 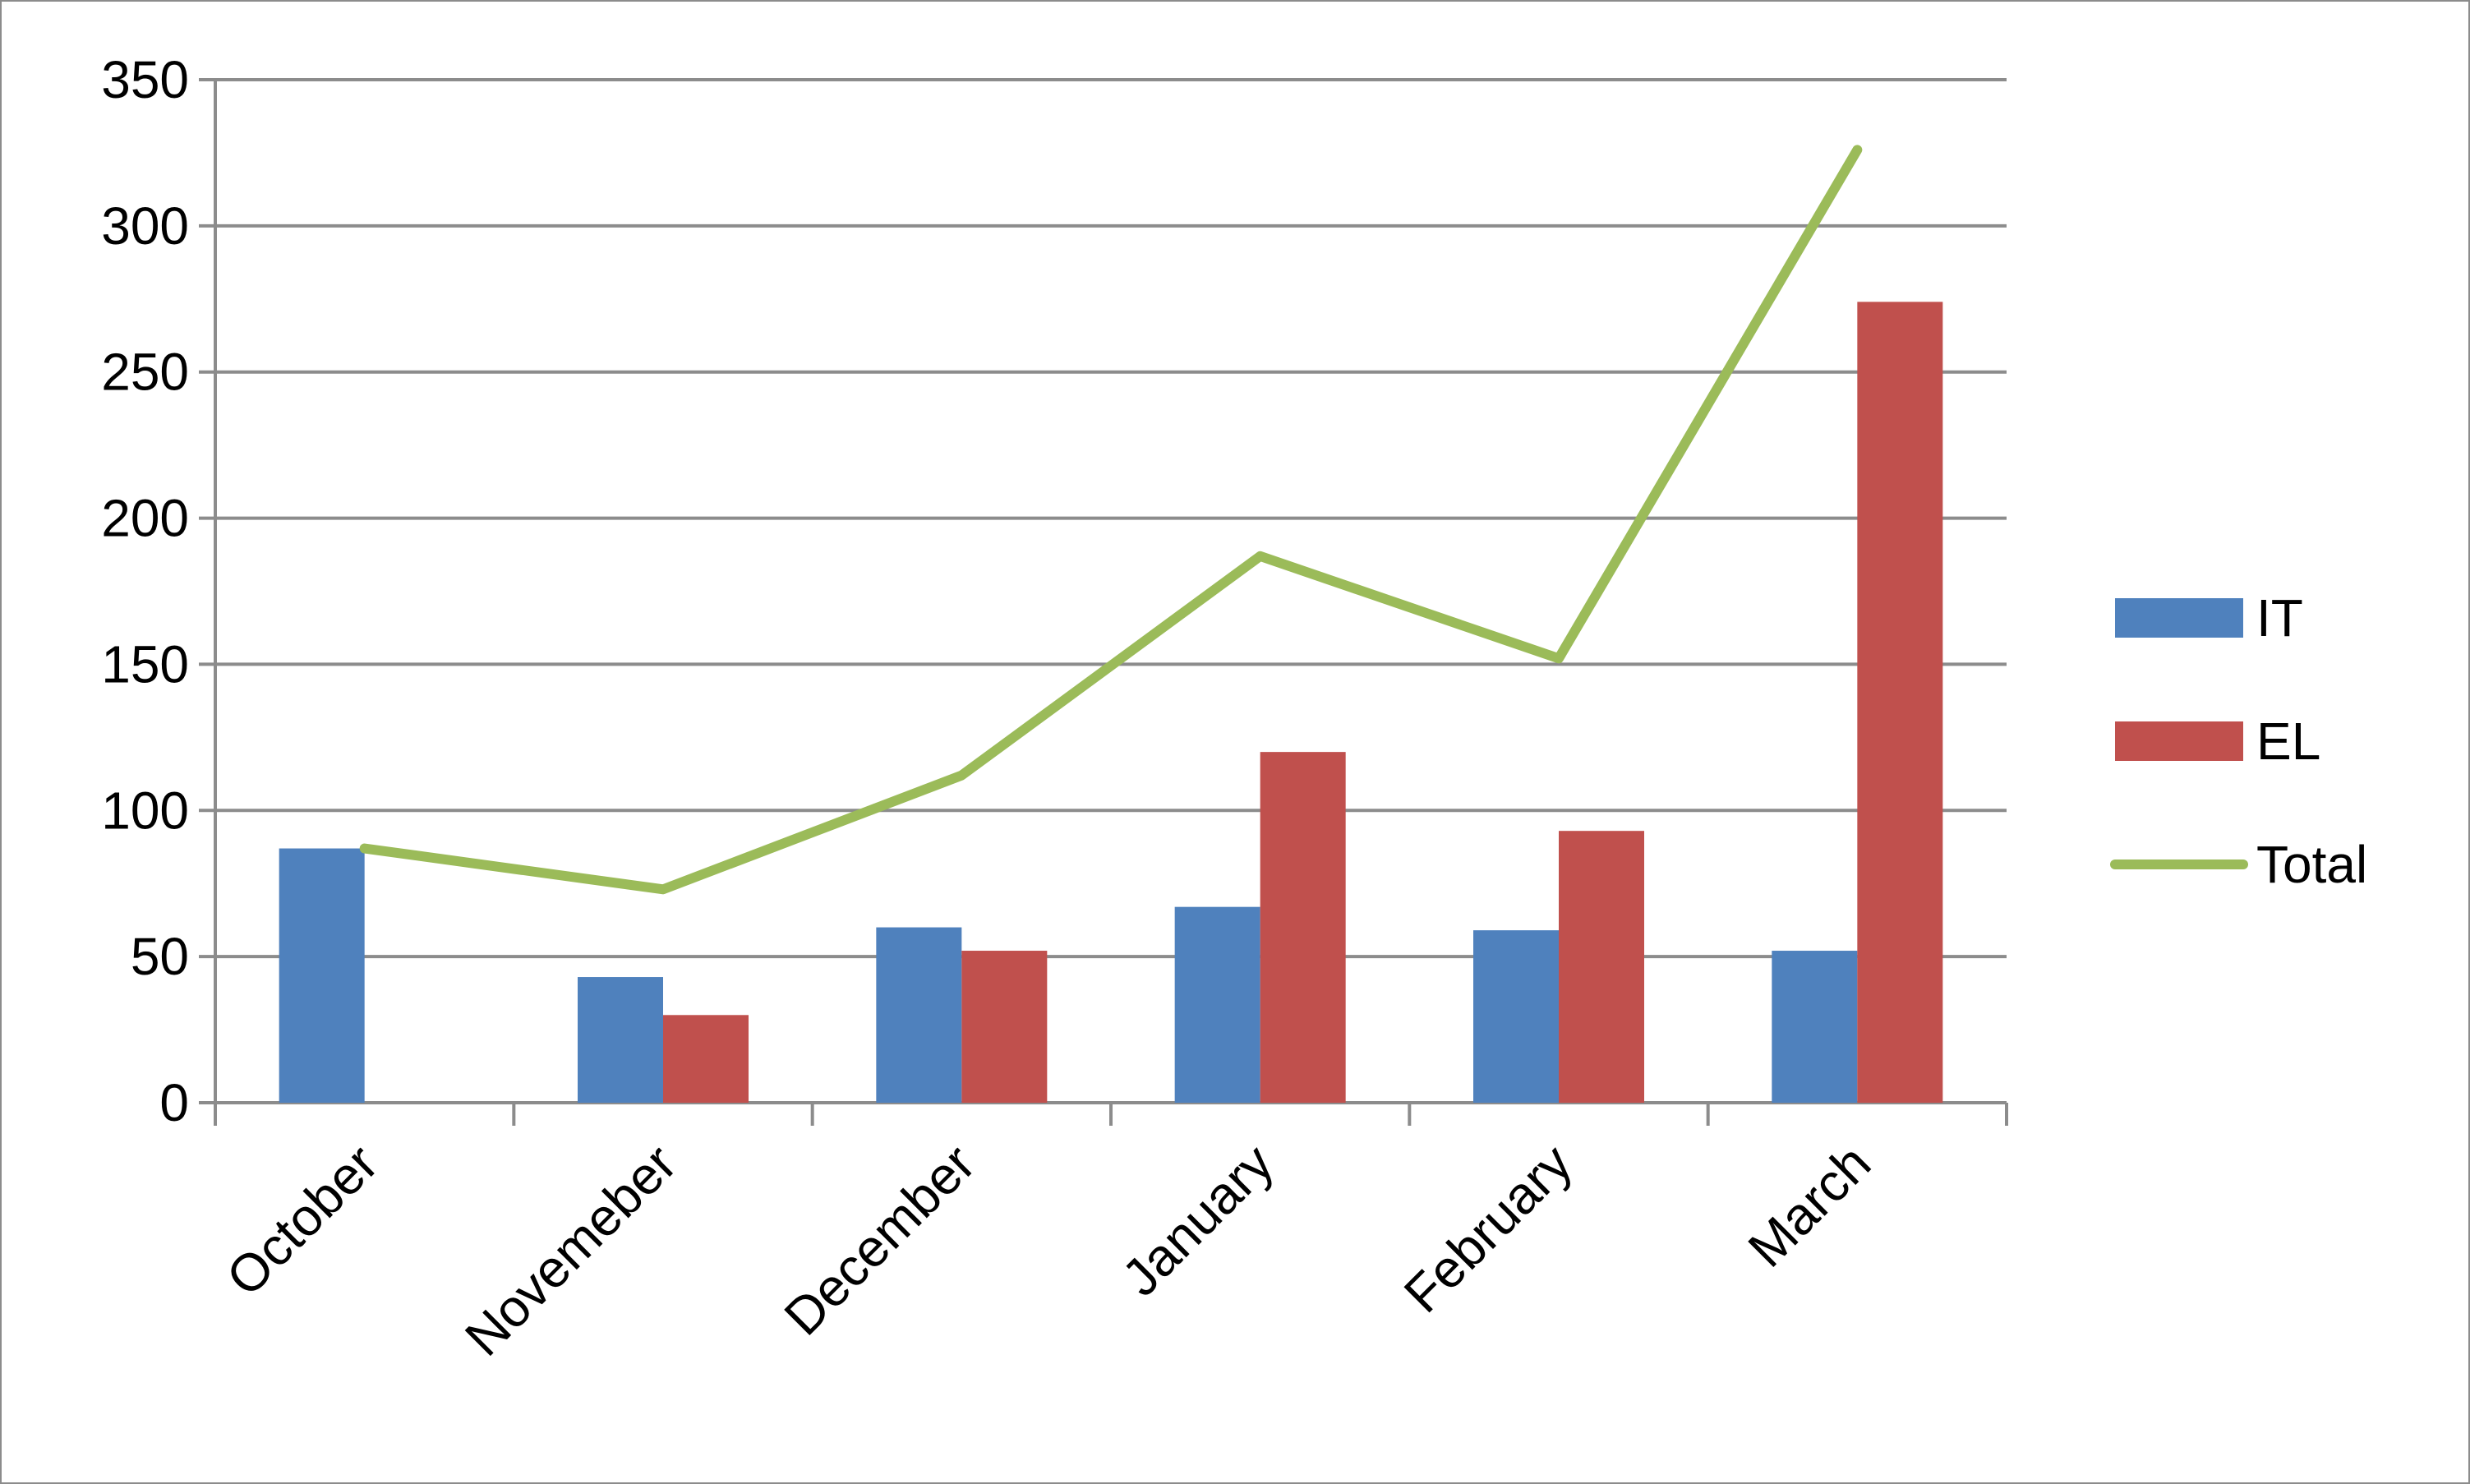 I want to click on x-tick-label: October, so click(x=302, y=1220).